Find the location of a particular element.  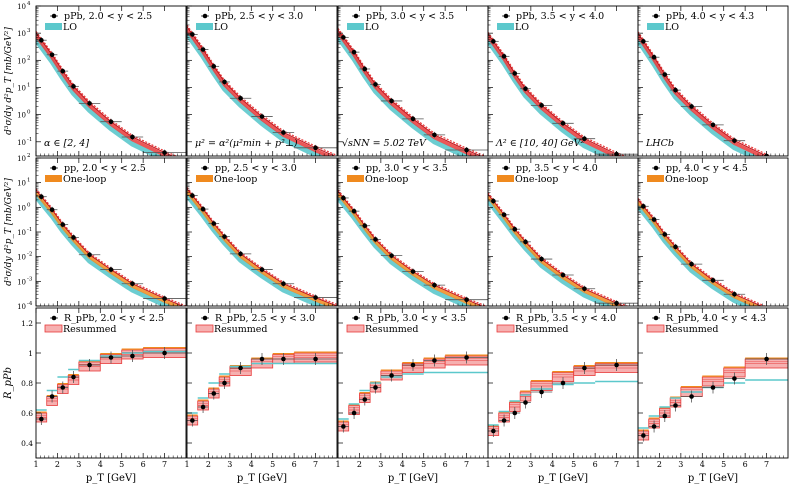

legend-entry-data: R_pPb, 4.0 < y < 4.3 is located at coordinates (716, 318).